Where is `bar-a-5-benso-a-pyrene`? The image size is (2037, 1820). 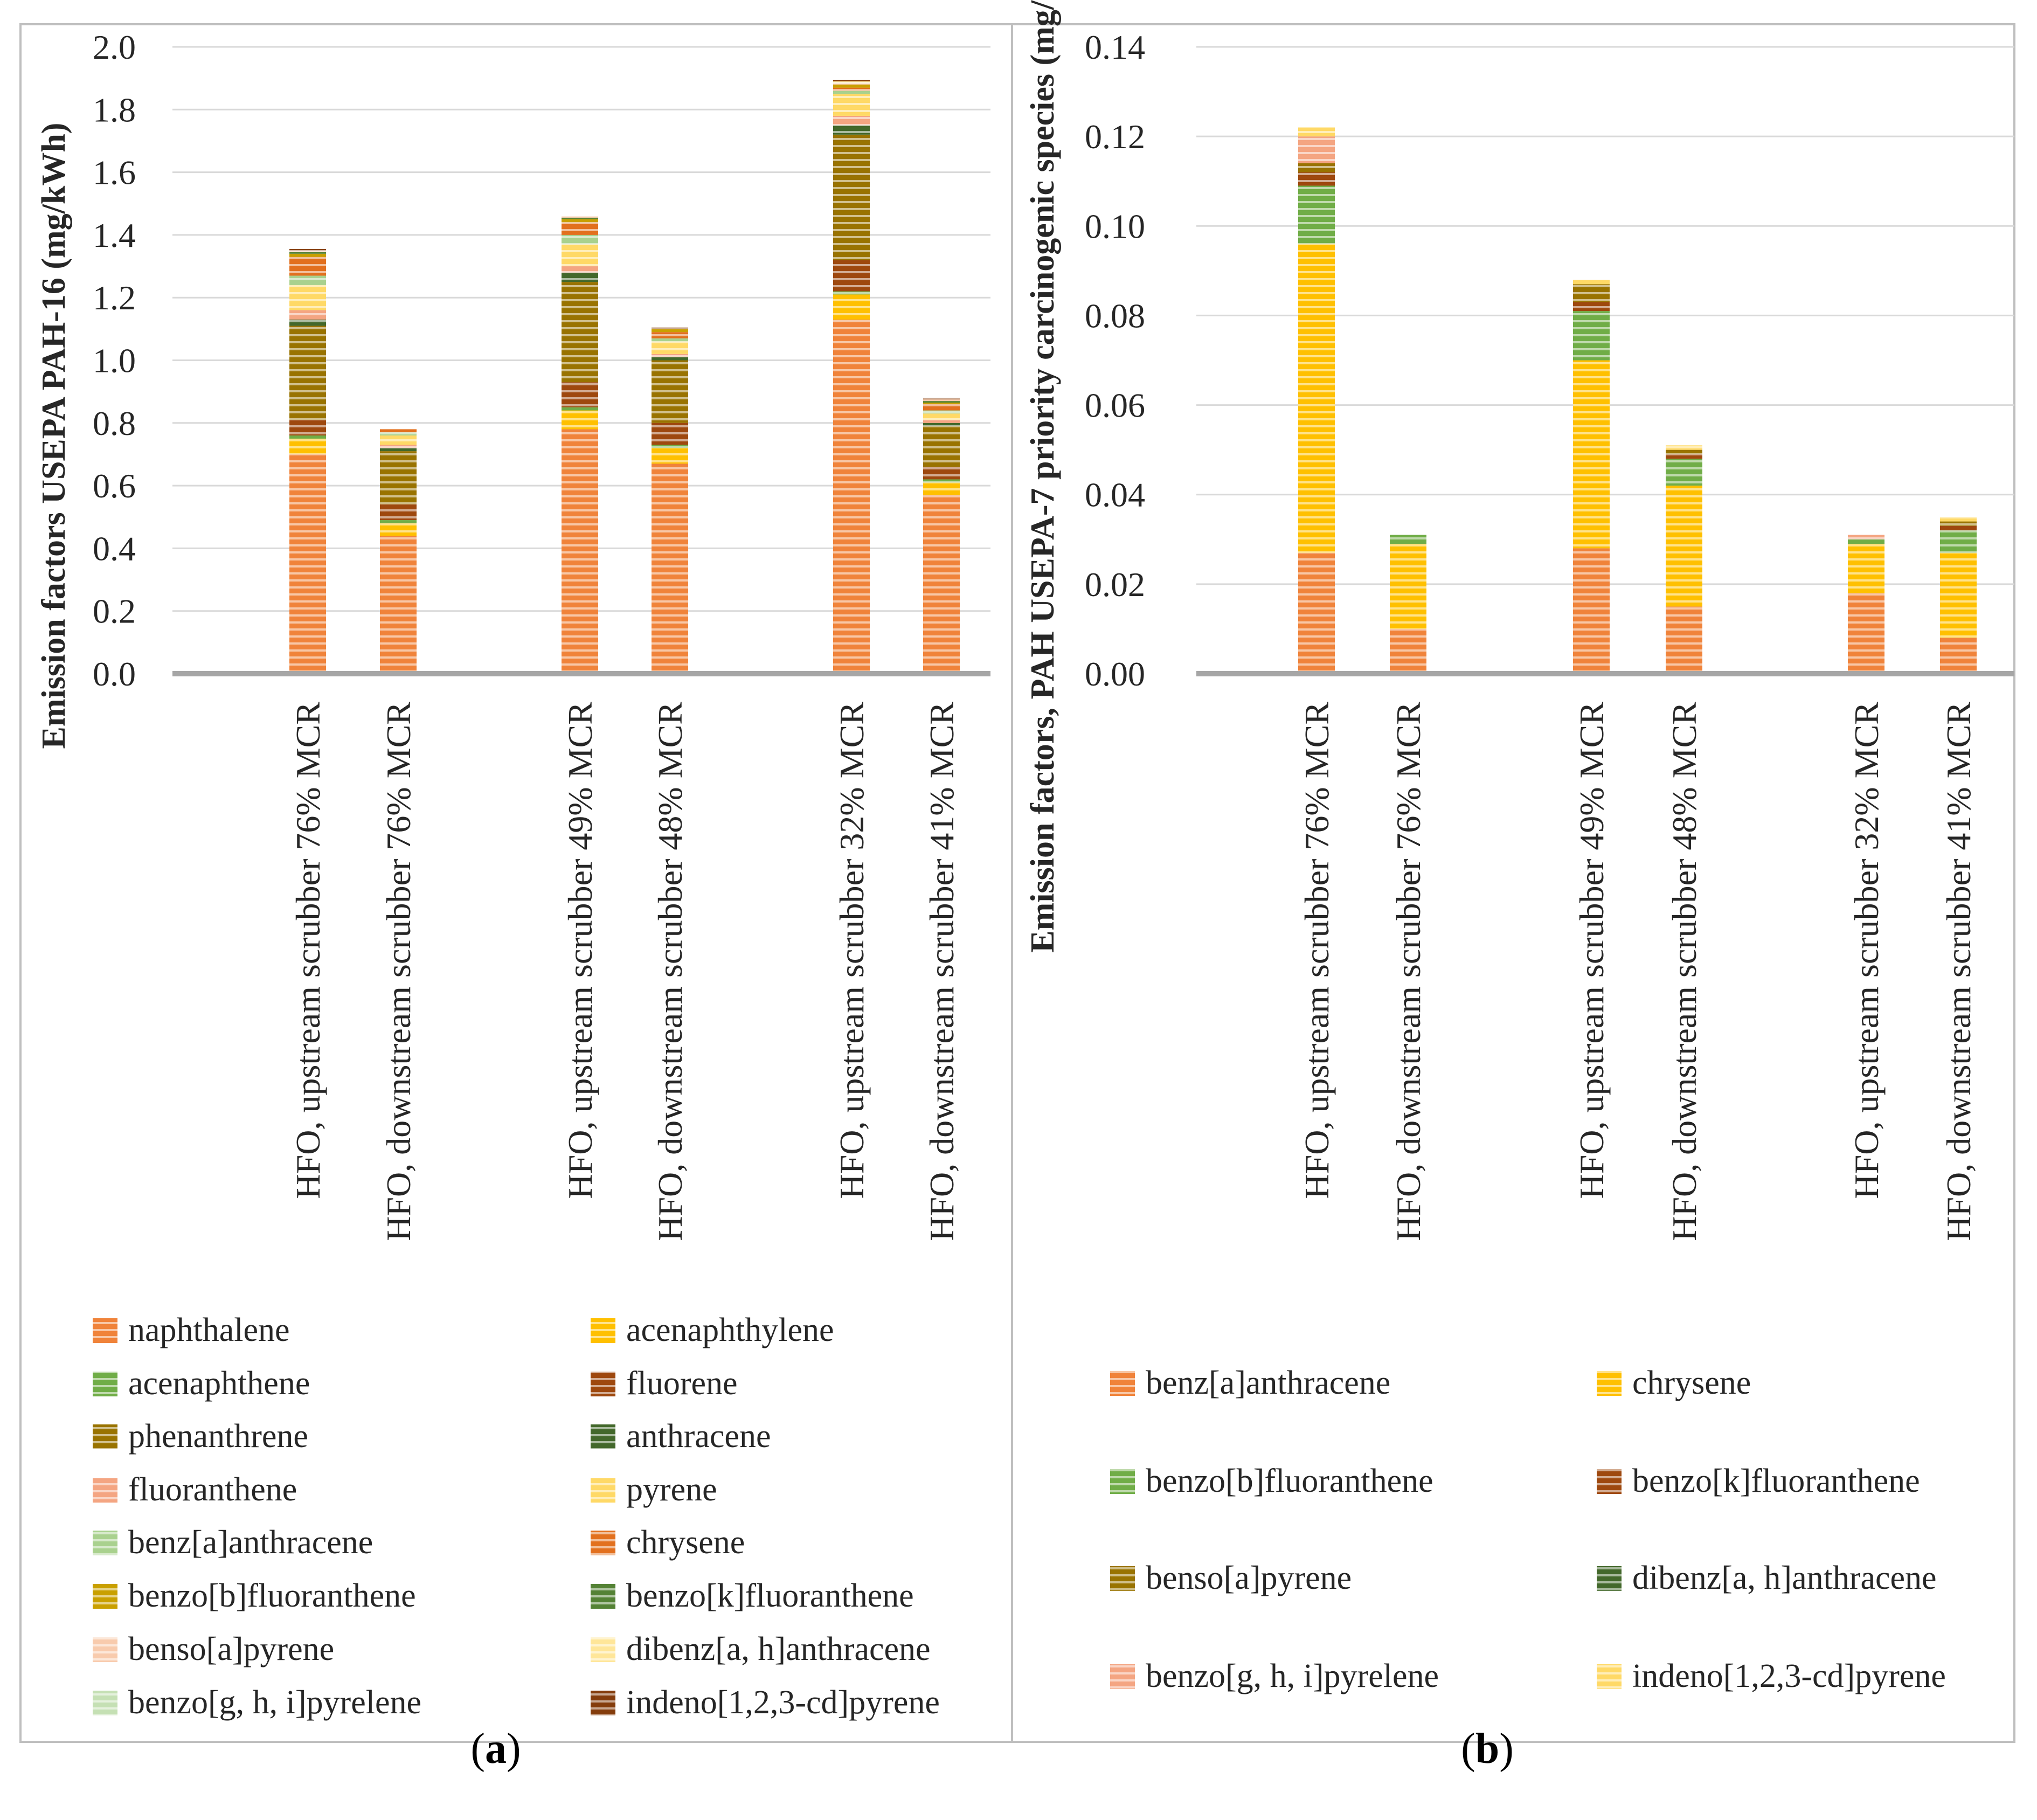
bar-a-5-benso-a-pyrene is located at coordinates (851, 83).